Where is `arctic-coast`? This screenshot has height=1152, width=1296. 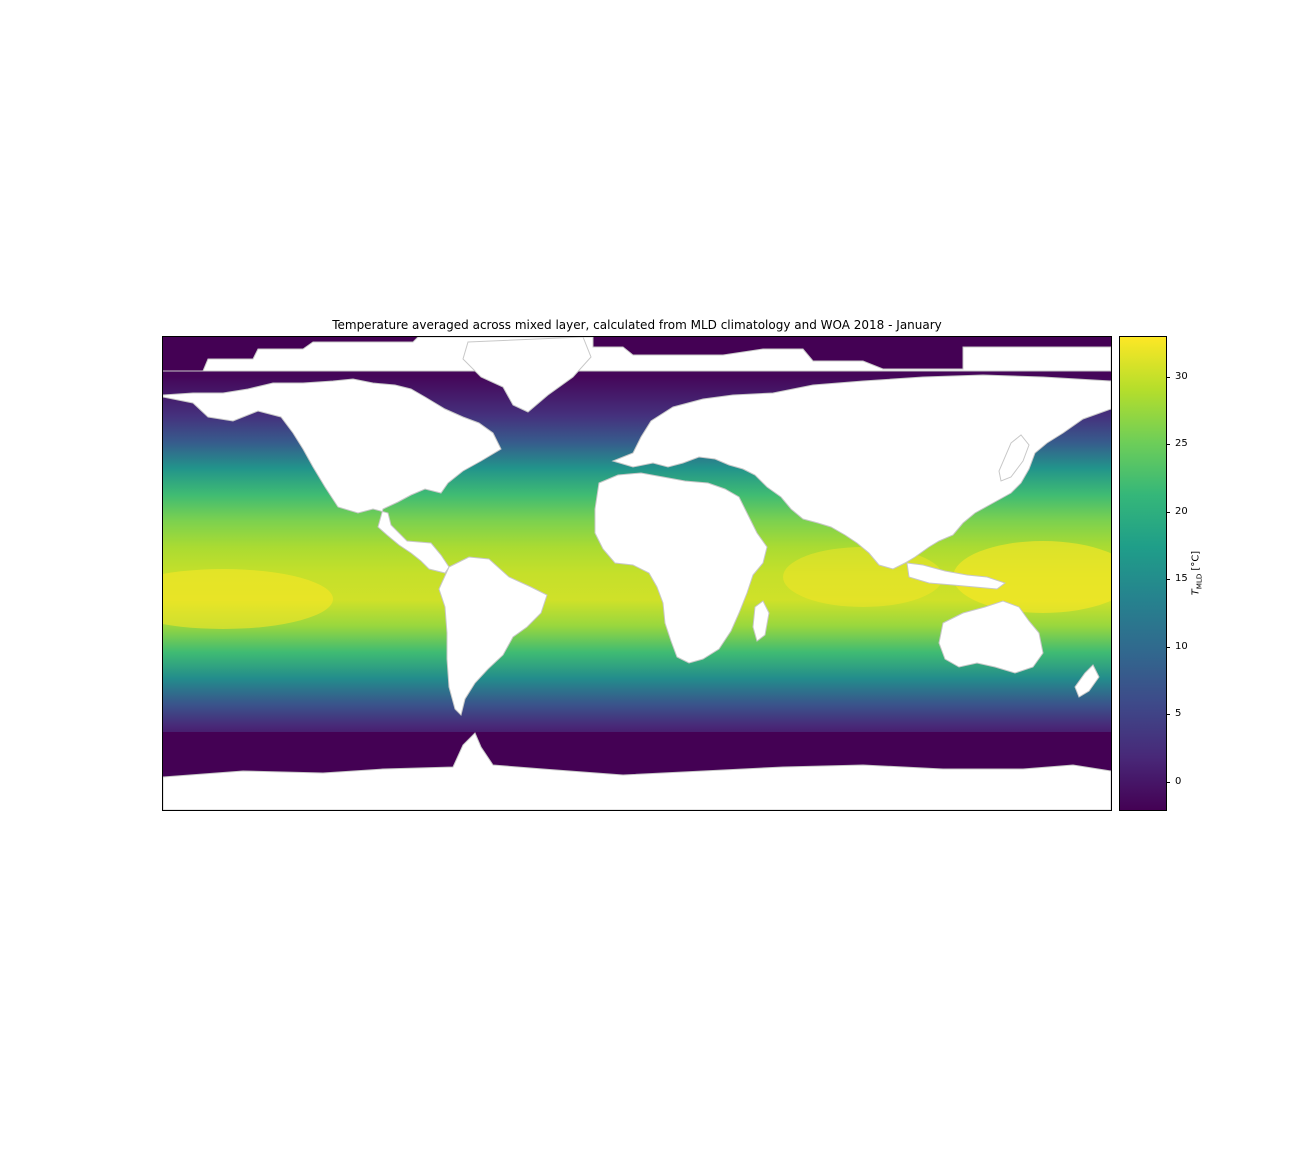
arctic-coast is located at coordinates (637, 354).